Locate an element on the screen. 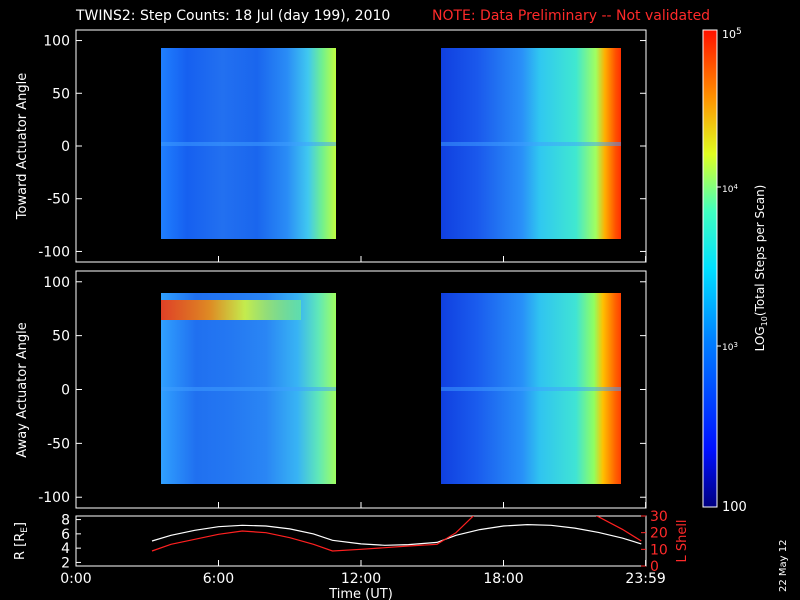 The width and height of the screenshot is (800, 600). panel-orbit-frame is located at coordinates (361, 541).